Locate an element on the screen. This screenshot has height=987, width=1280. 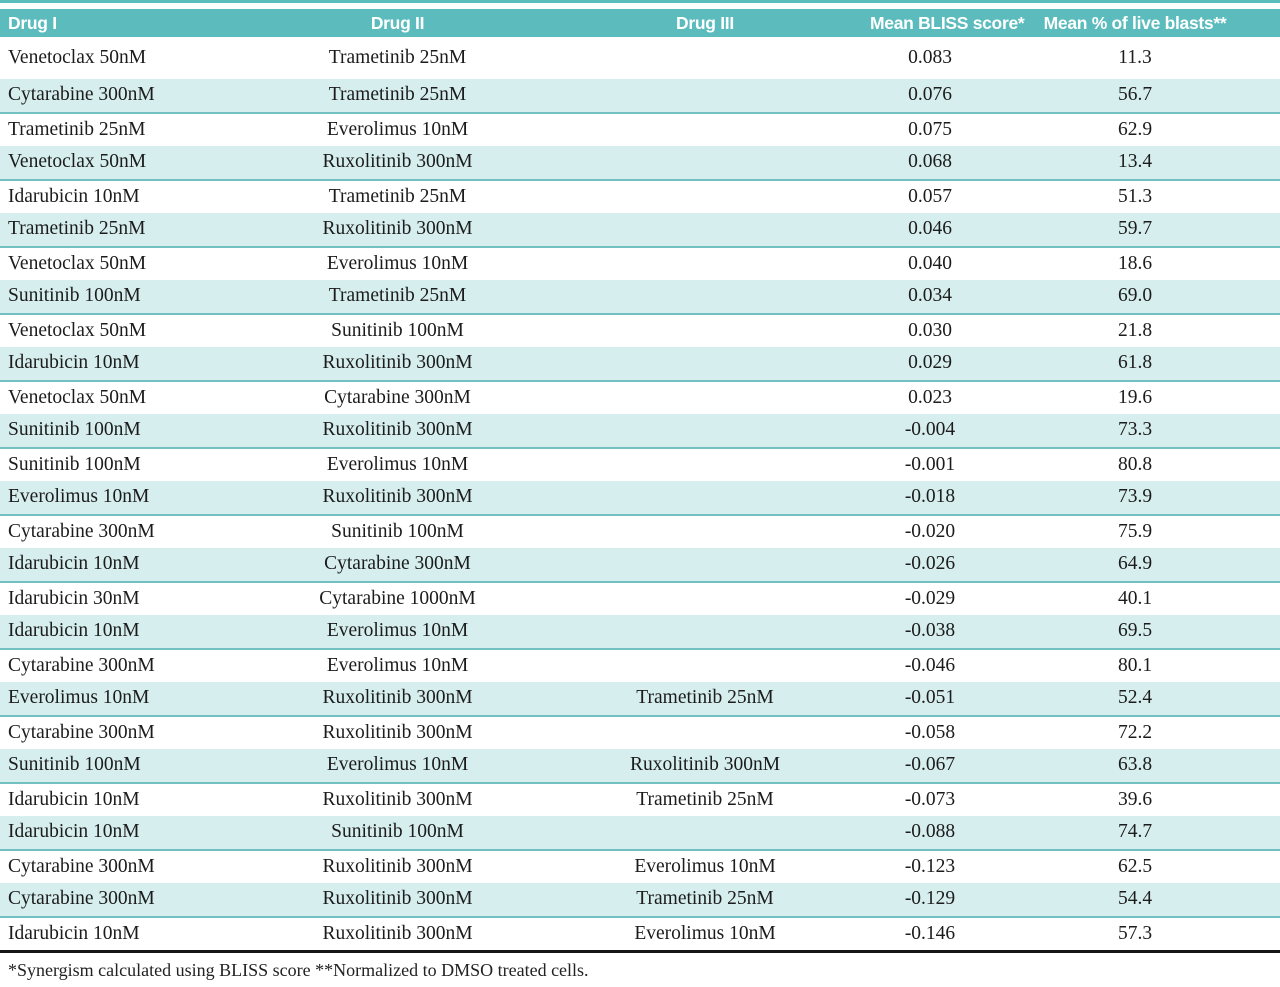
cell-live-blasts: 40.1 is located at coordinates (1135, 598).